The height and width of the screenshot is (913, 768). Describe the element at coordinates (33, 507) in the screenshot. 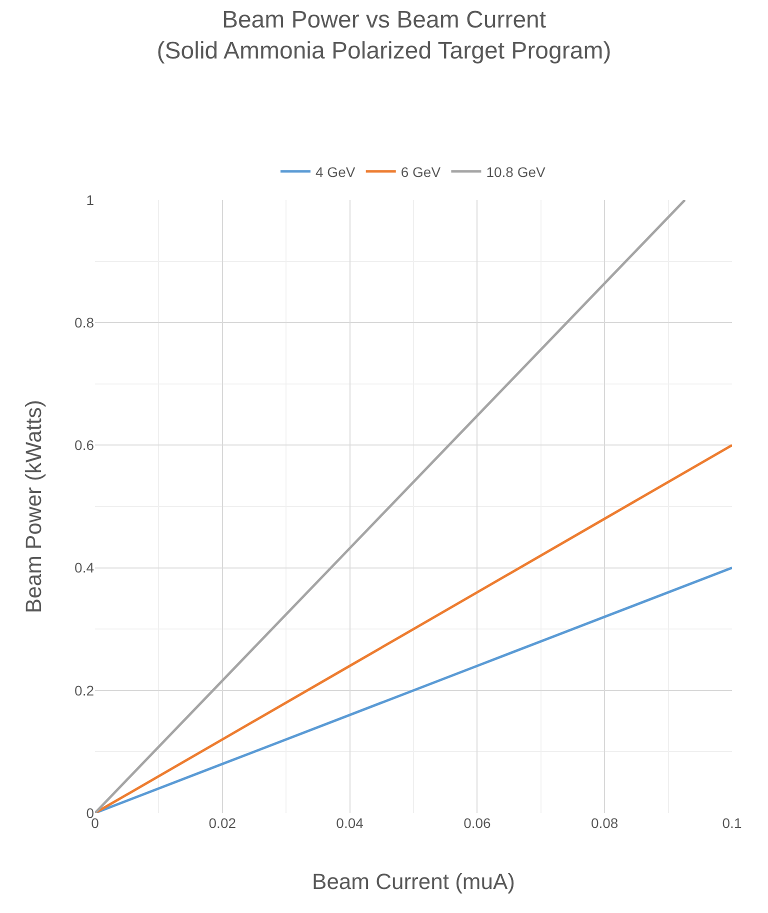

I see `y-axis-title: Beam Power (kWatts)` at that location.